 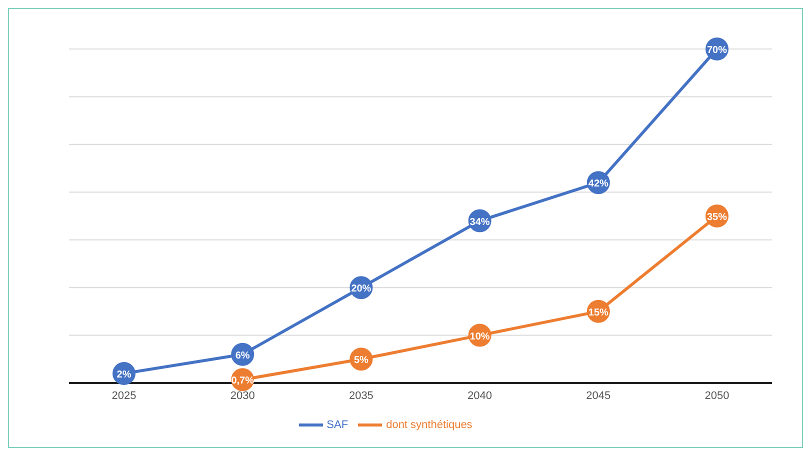 What do you see at coordinates (598, 184) in the screenshot?
I see `data-label: 42%` at bounding box center [598, 184].